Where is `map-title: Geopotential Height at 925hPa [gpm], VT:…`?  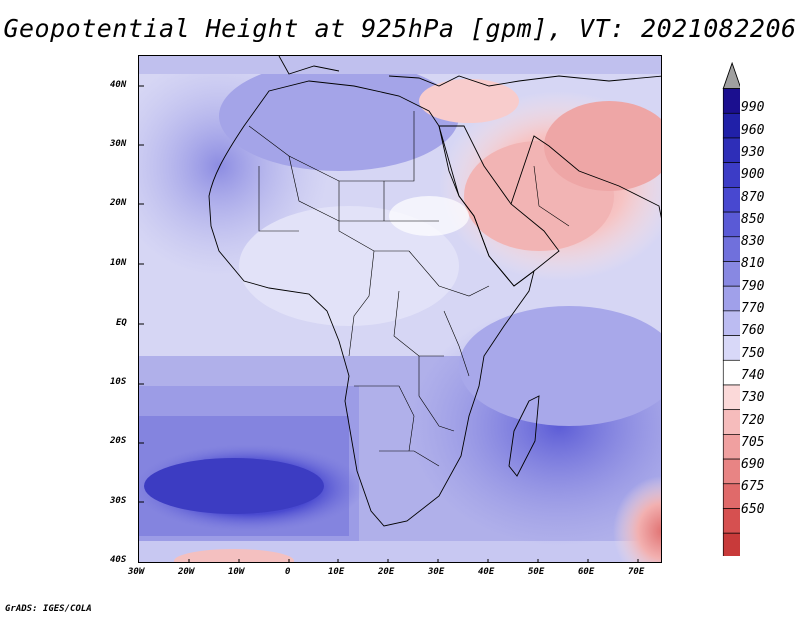
map-title: Geopotential Height at 925hPa [gpm], VT:… is located at coordinates (400, 28).